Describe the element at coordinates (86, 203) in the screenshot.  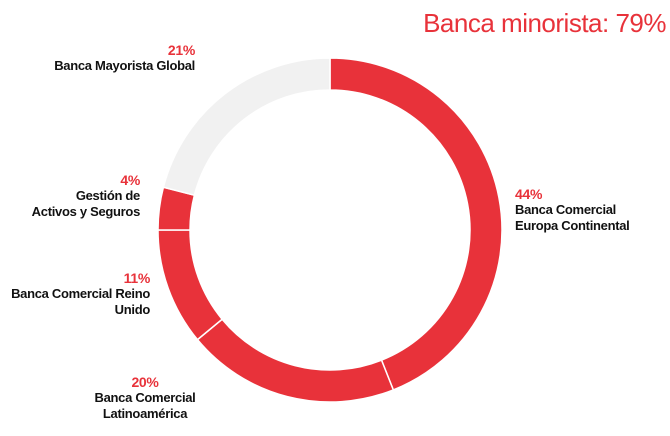
I see `category-label: Gestión de Activos y Seguros` at that location.